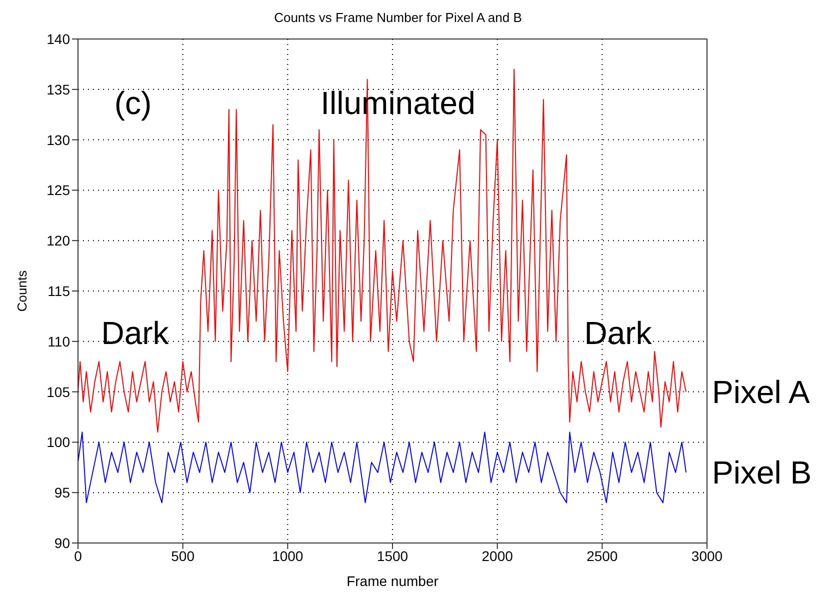 The height and width of the screenshot is (593, 816). I want to click on annotation: (c), so click(133, 103).